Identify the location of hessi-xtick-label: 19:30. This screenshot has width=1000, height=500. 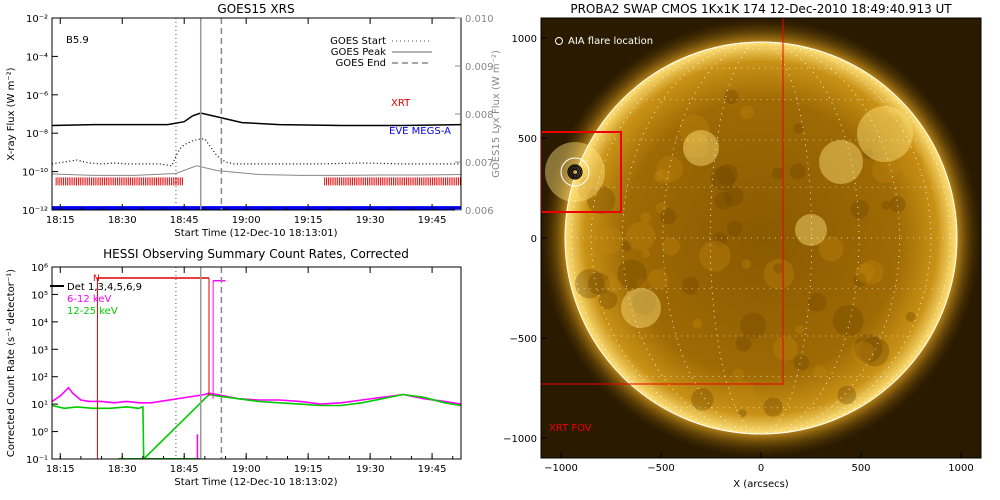
(370, 469).